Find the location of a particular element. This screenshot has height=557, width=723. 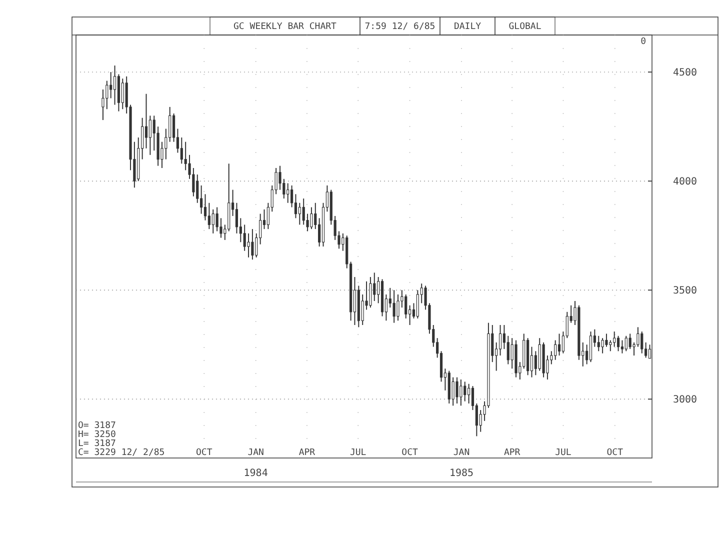

text: GLOBAL is located at coordinates (525, 27).